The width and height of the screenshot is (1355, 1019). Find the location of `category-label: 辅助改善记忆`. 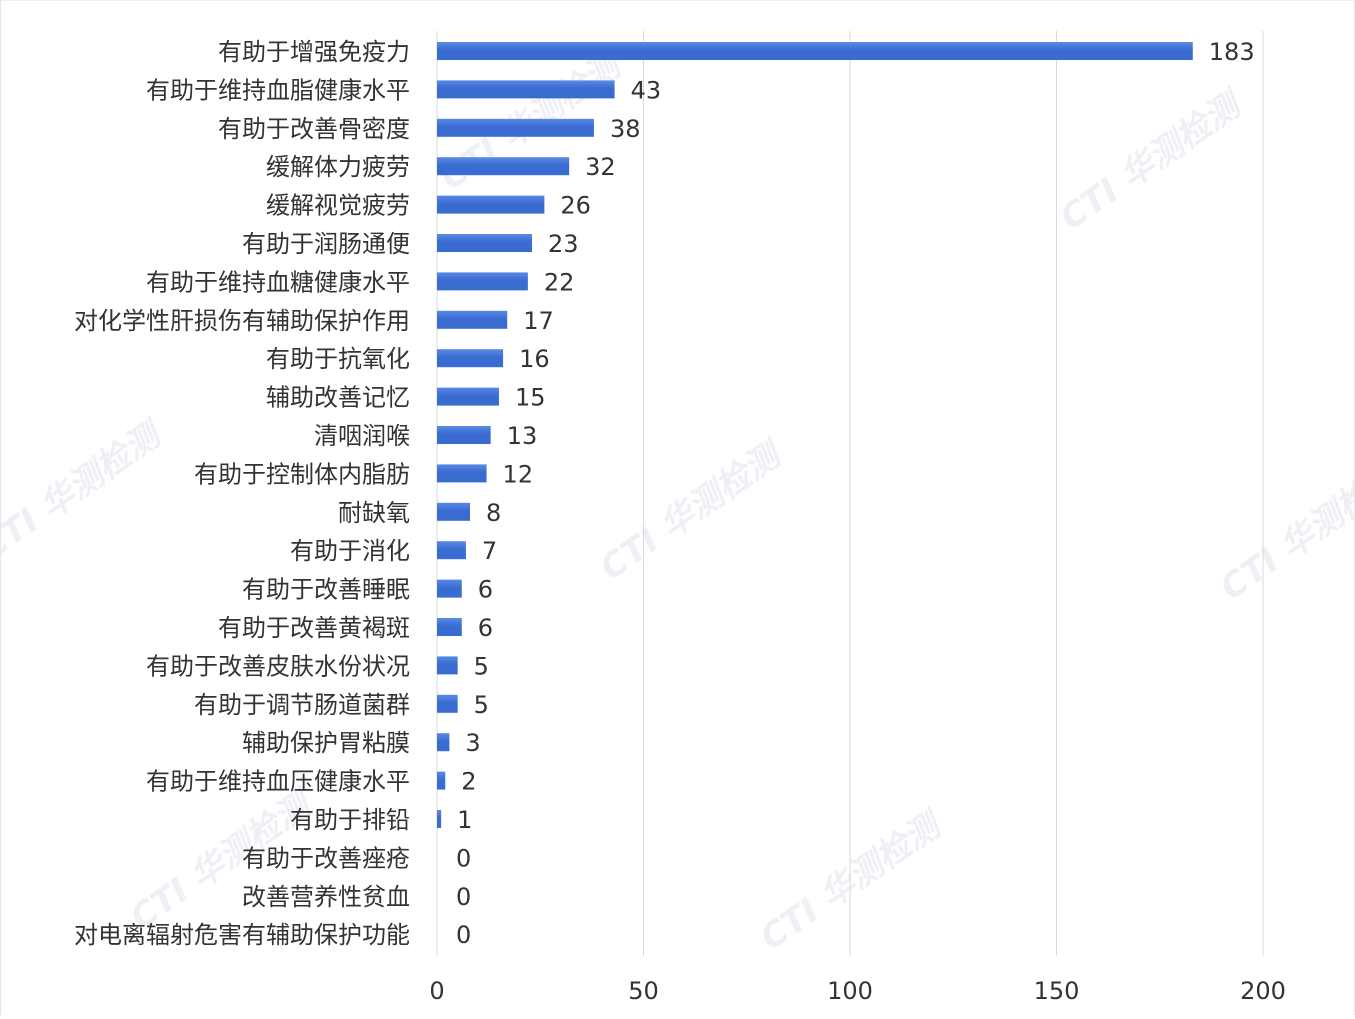

category-label: 辅助改善记忆 is located at coordinates (338, 398).